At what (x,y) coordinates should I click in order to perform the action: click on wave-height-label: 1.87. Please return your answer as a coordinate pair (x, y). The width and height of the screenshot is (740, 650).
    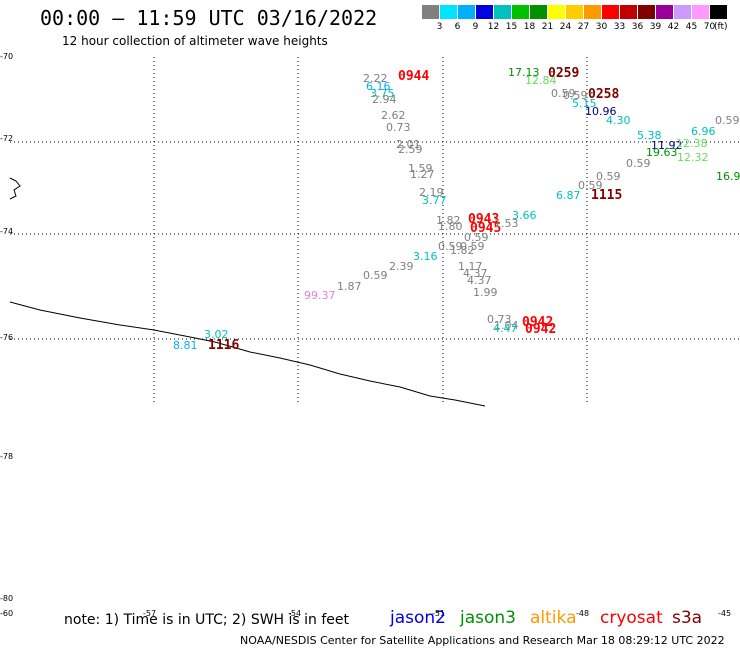
    Looking at the image, I should click on (349, 286).